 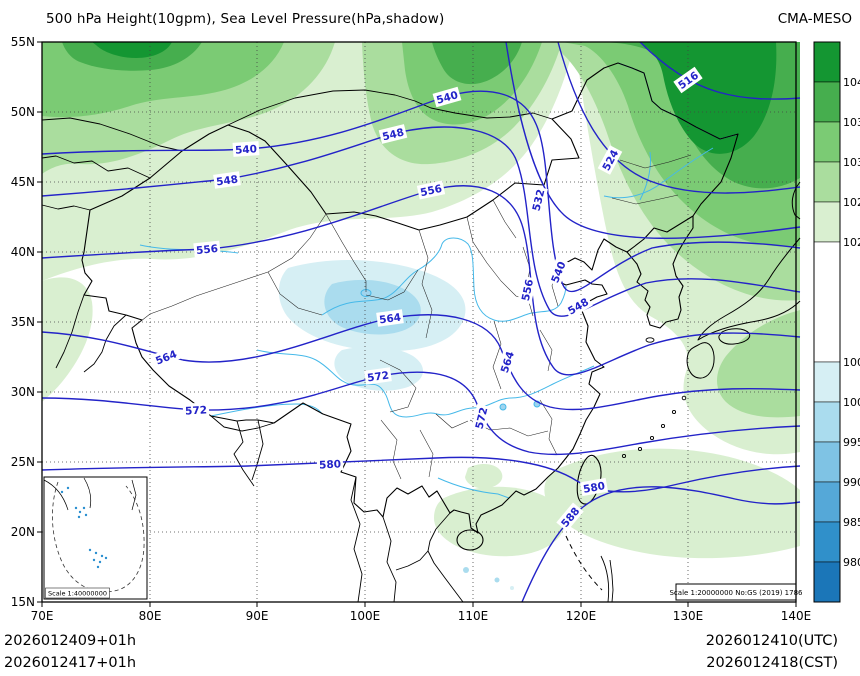 I want to click on map-scale-badge: Scale 1:20000000 No:GS (2019) 1786, so click(x=736, y=592).